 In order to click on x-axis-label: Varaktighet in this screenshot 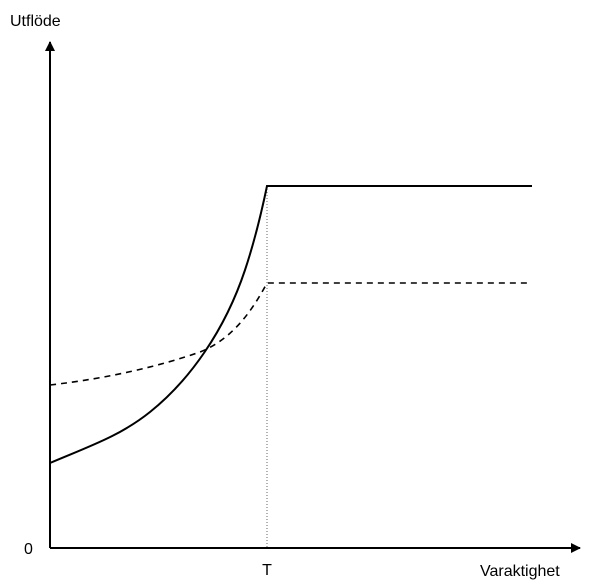, I will do `click(520, 571)`.